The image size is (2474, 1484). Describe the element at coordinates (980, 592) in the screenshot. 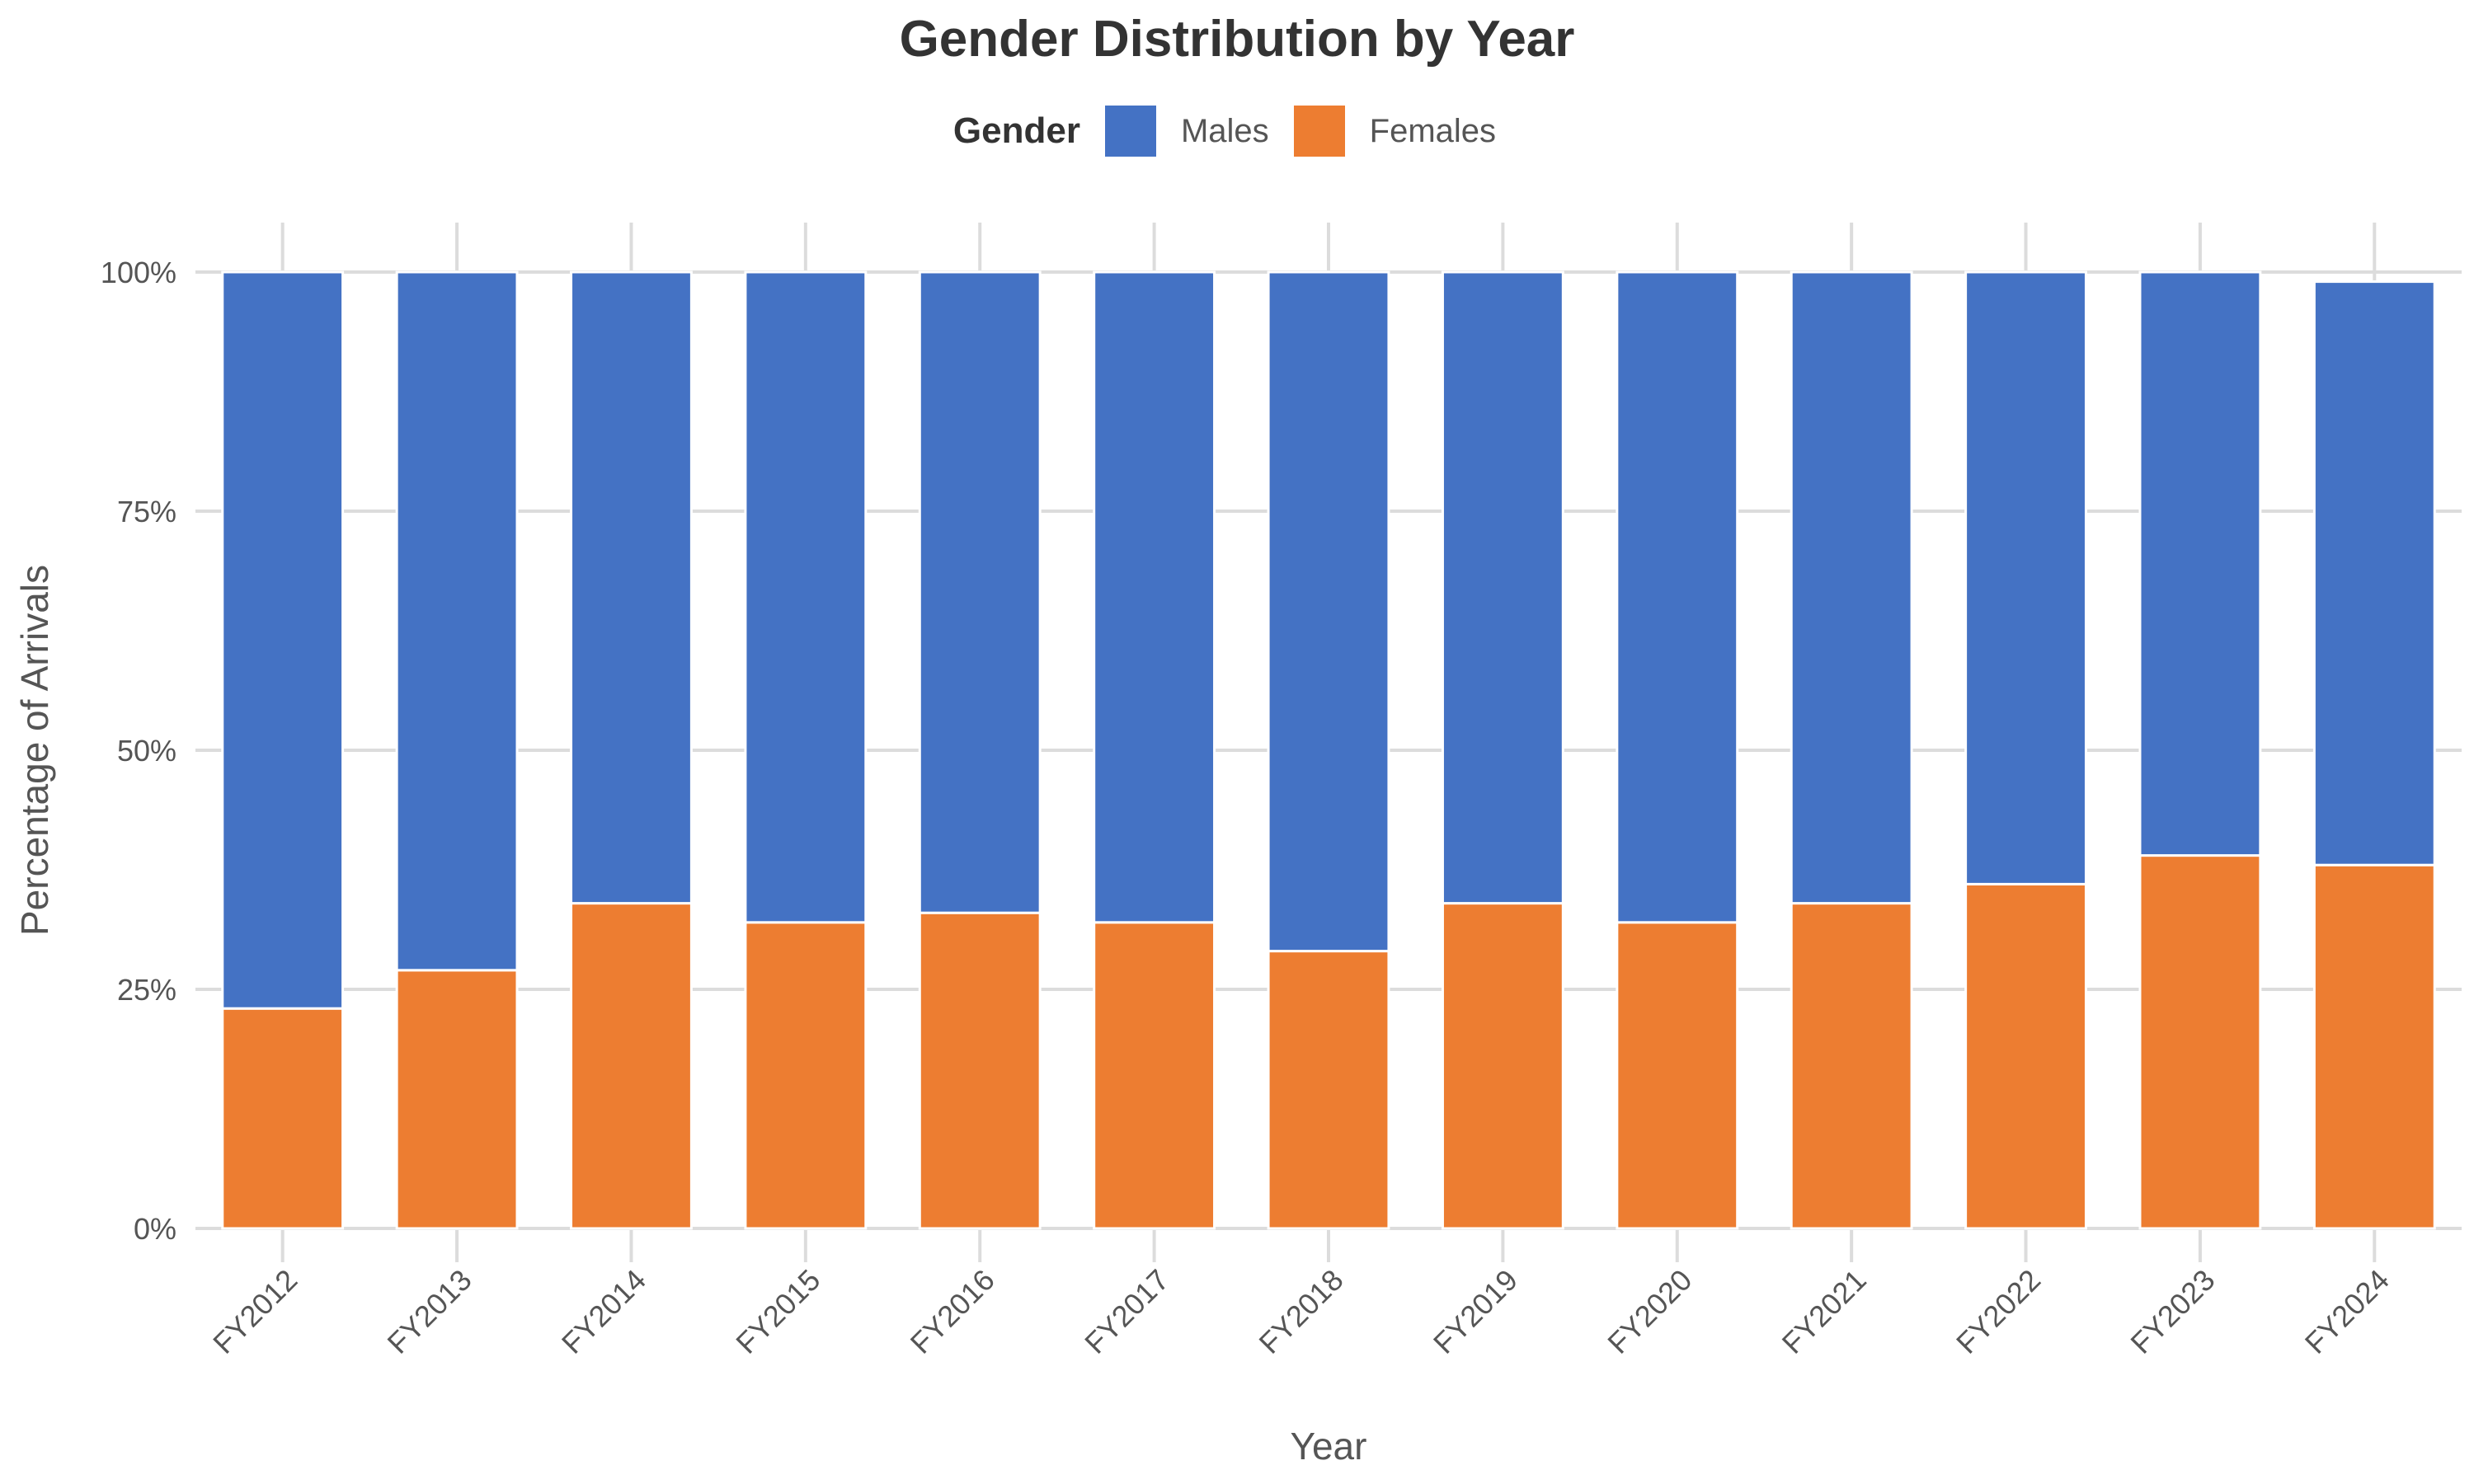

I see `bar-males-FY2016` at that location.